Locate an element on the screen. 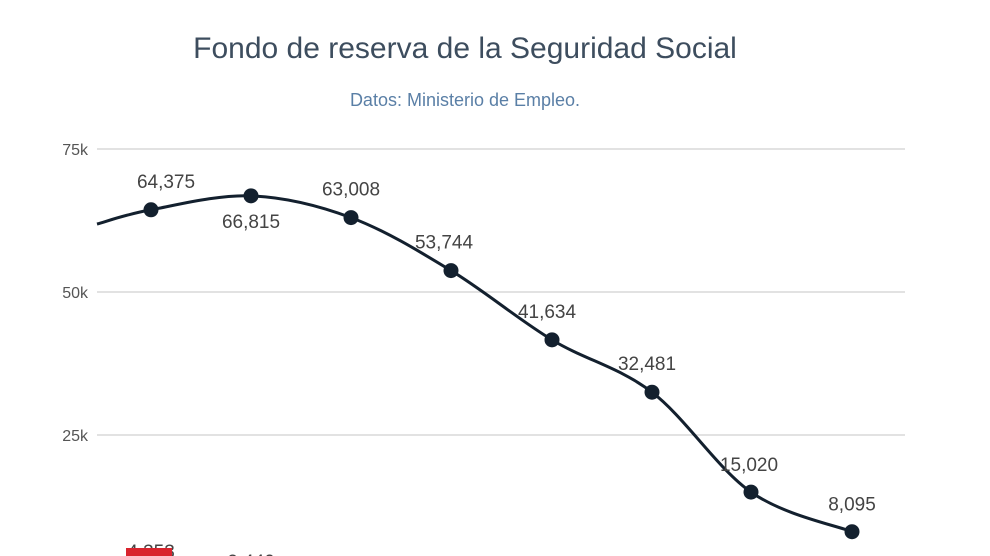 The width and height of the screenshot is (990, 556). partial-bars: 4,3532,440 is located at coordinates (200, 549).